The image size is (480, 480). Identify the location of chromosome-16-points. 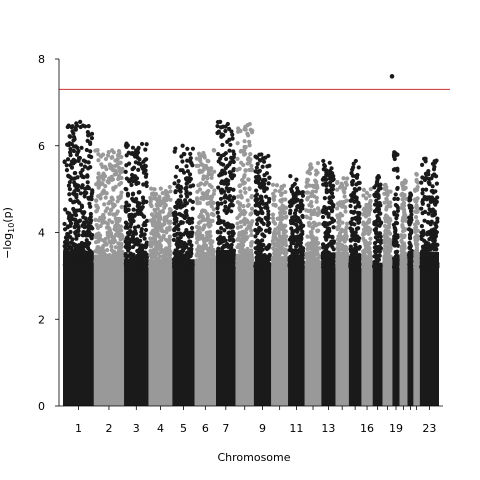
(367, 296).